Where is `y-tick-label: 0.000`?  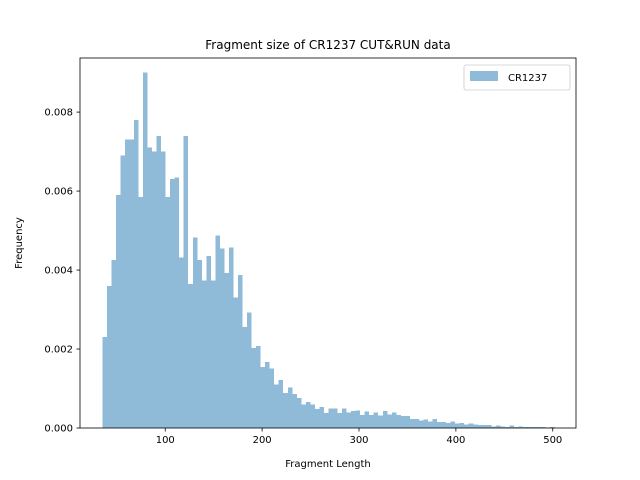 y-tick-label: 0.000 is located at coordinates (58, 429).